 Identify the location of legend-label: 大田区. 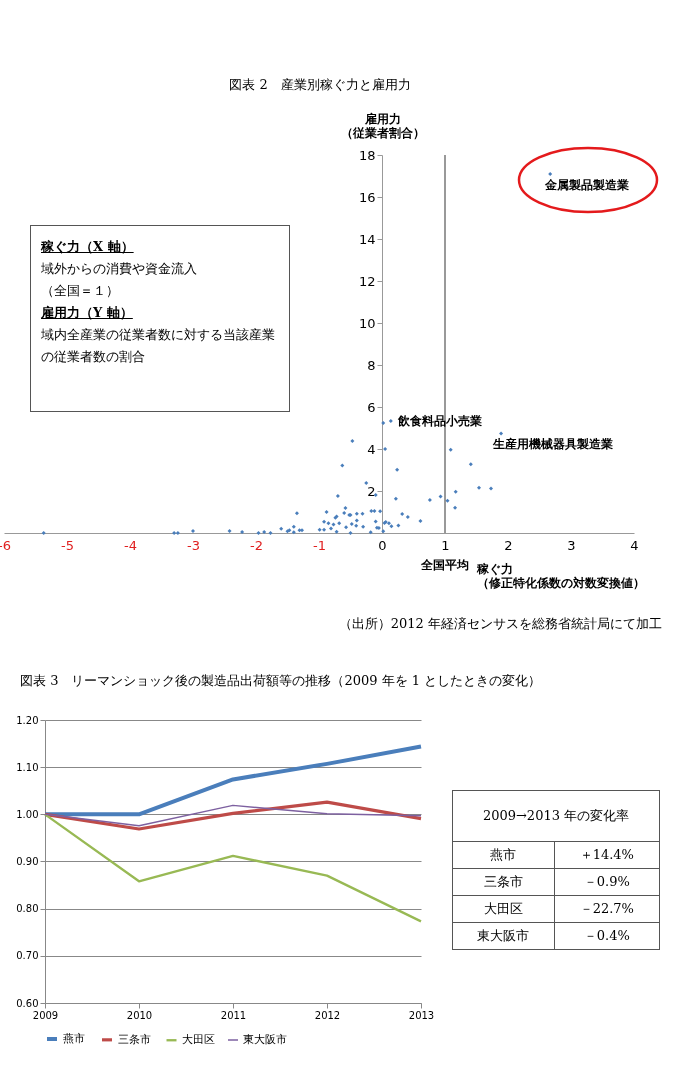
(198, 1040).